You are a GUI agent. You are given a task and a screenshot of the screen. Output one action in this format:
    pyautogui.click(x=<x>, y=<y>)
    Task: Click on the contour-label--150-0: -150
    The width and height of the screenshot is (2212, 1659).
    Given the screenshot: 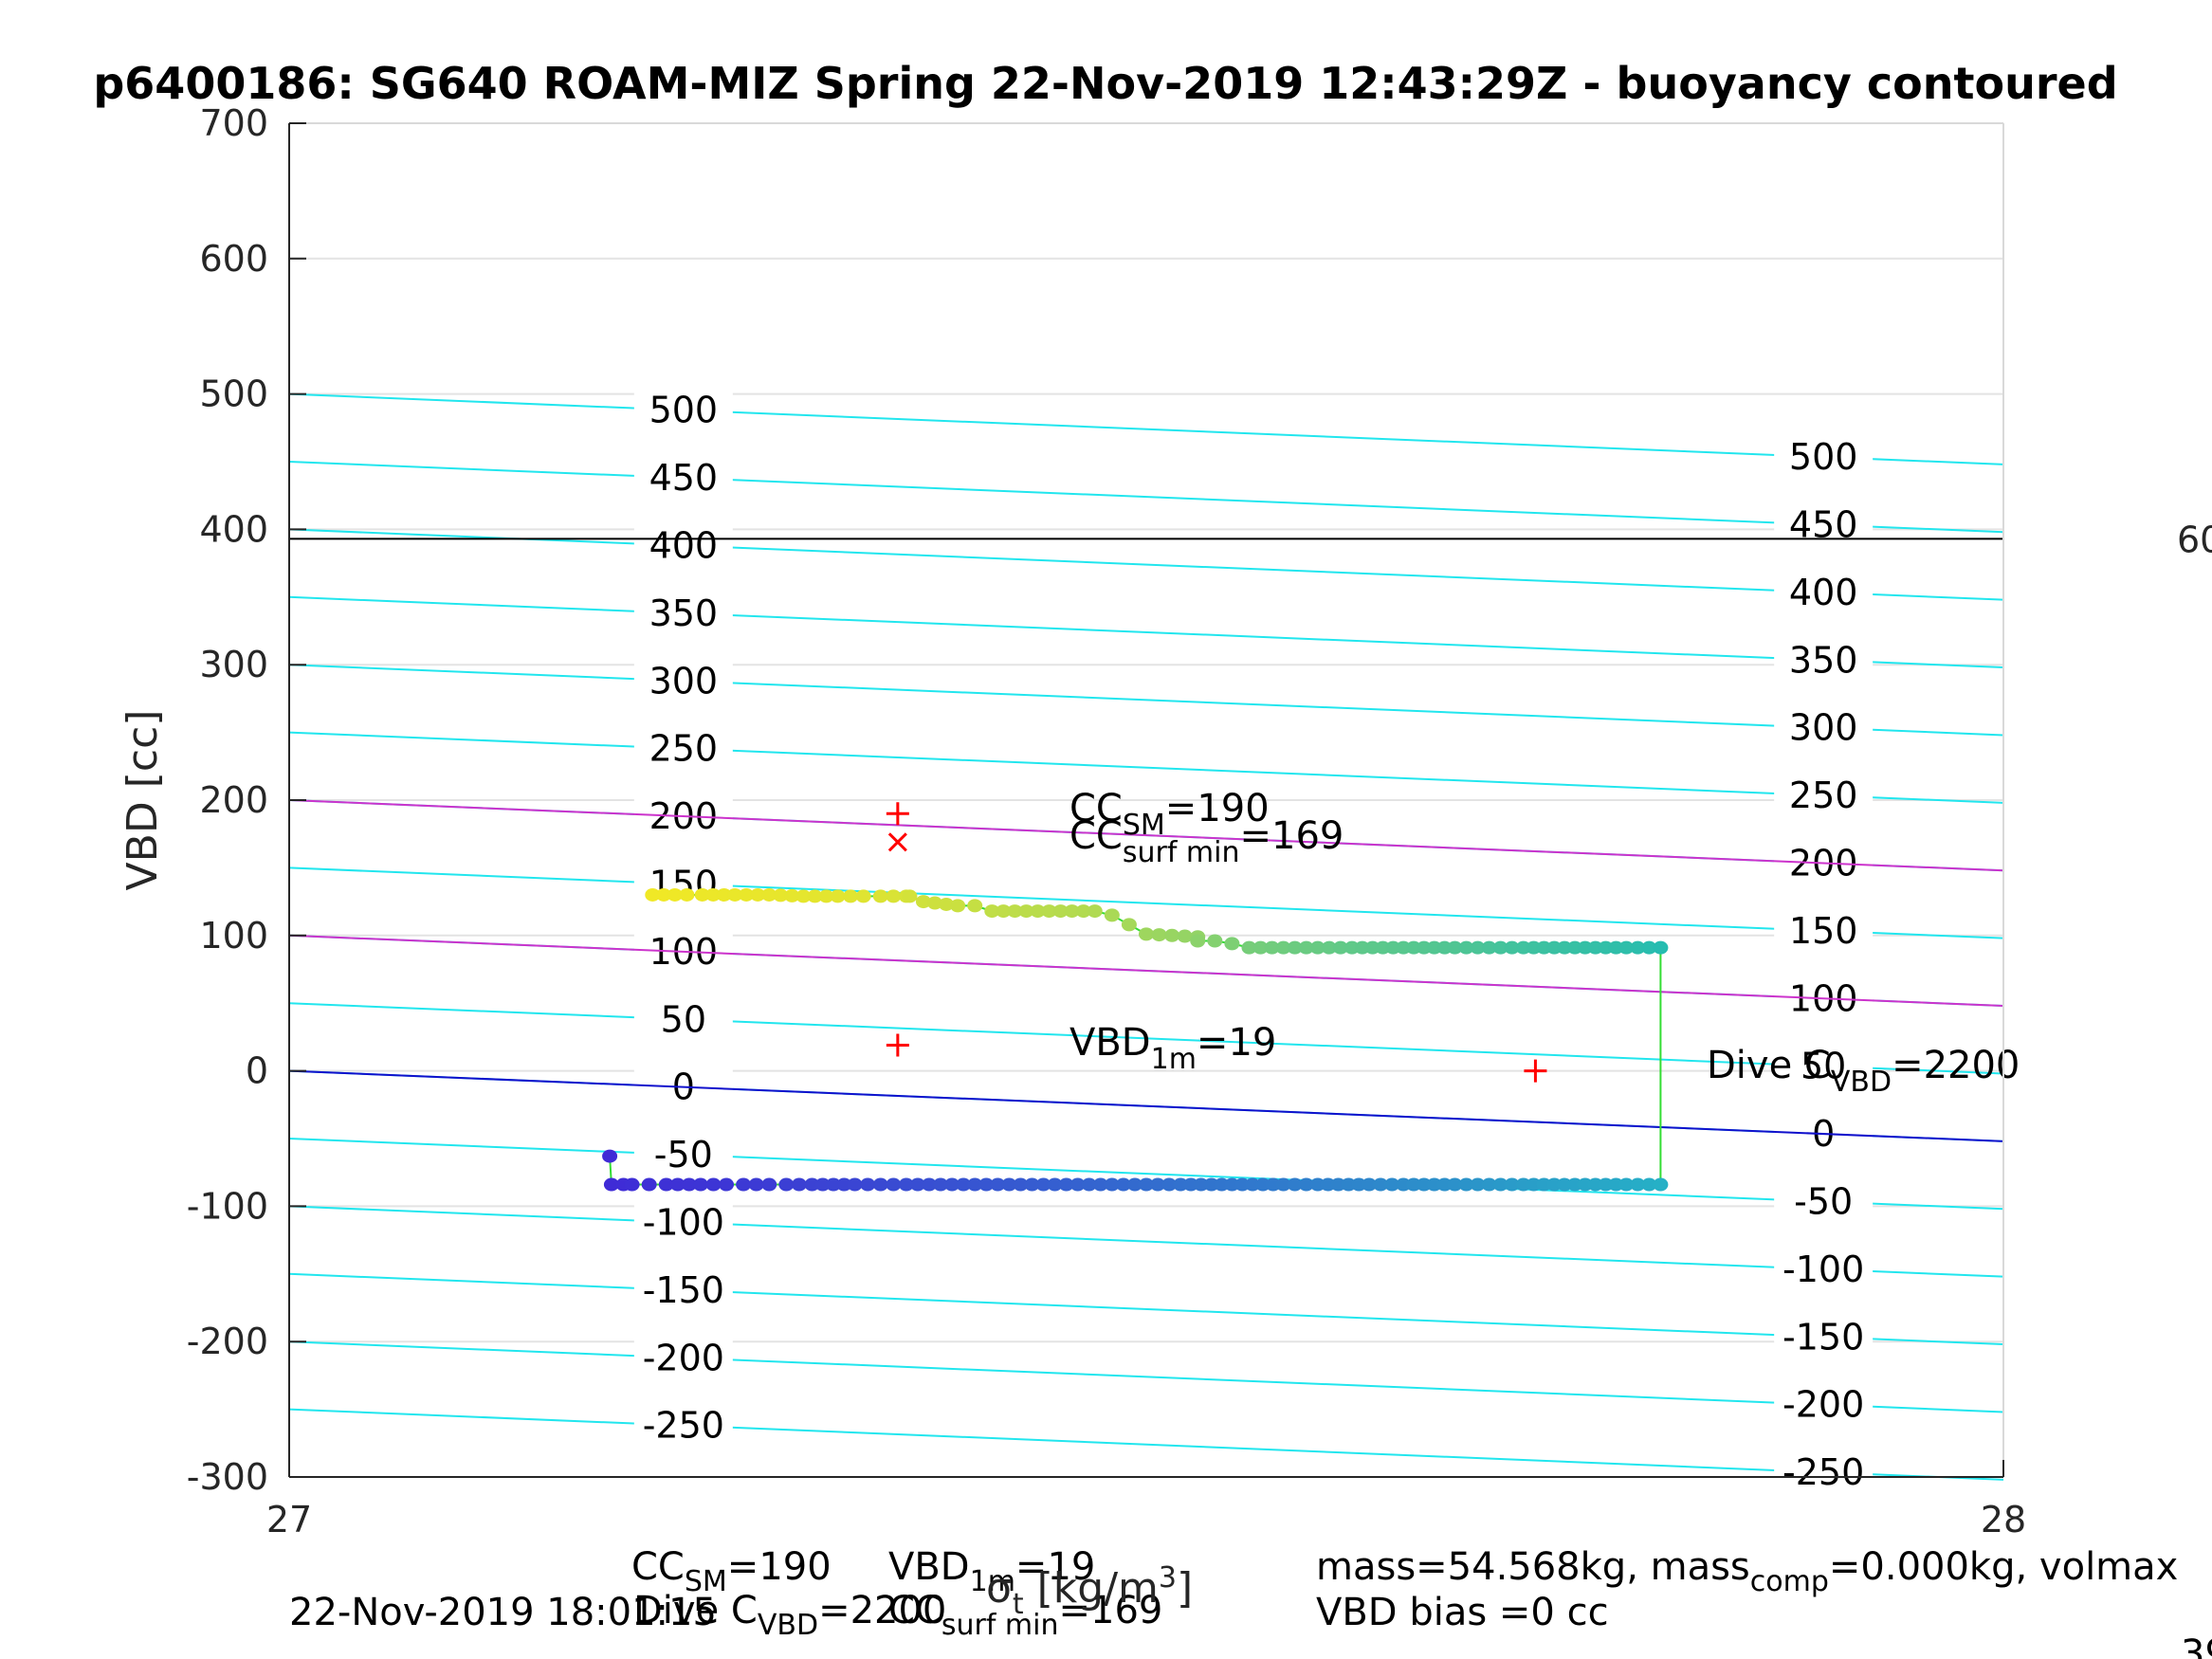 What is the action you would take?
    pyautogui.click(x=683, y=1290)
    